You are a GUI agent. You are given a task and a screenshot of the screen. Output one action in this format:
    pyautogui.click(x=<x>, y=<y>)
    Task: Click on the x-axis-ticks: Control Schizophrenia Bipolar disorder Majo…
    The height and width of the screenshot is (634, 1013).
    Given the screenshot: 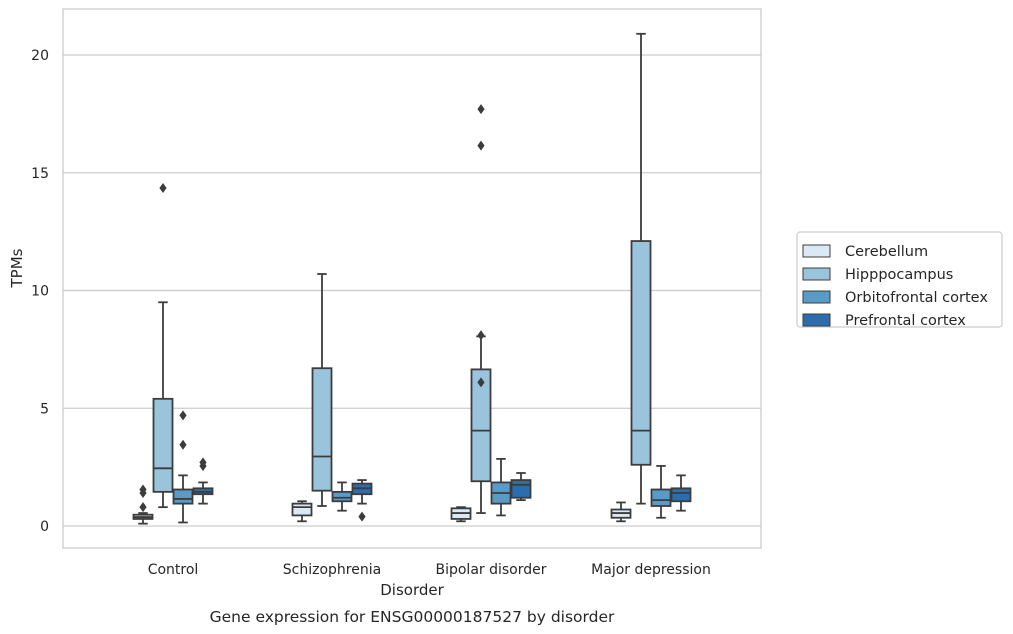 What is the action you would take?
    pyautogui.click(x=429, y=570)
    